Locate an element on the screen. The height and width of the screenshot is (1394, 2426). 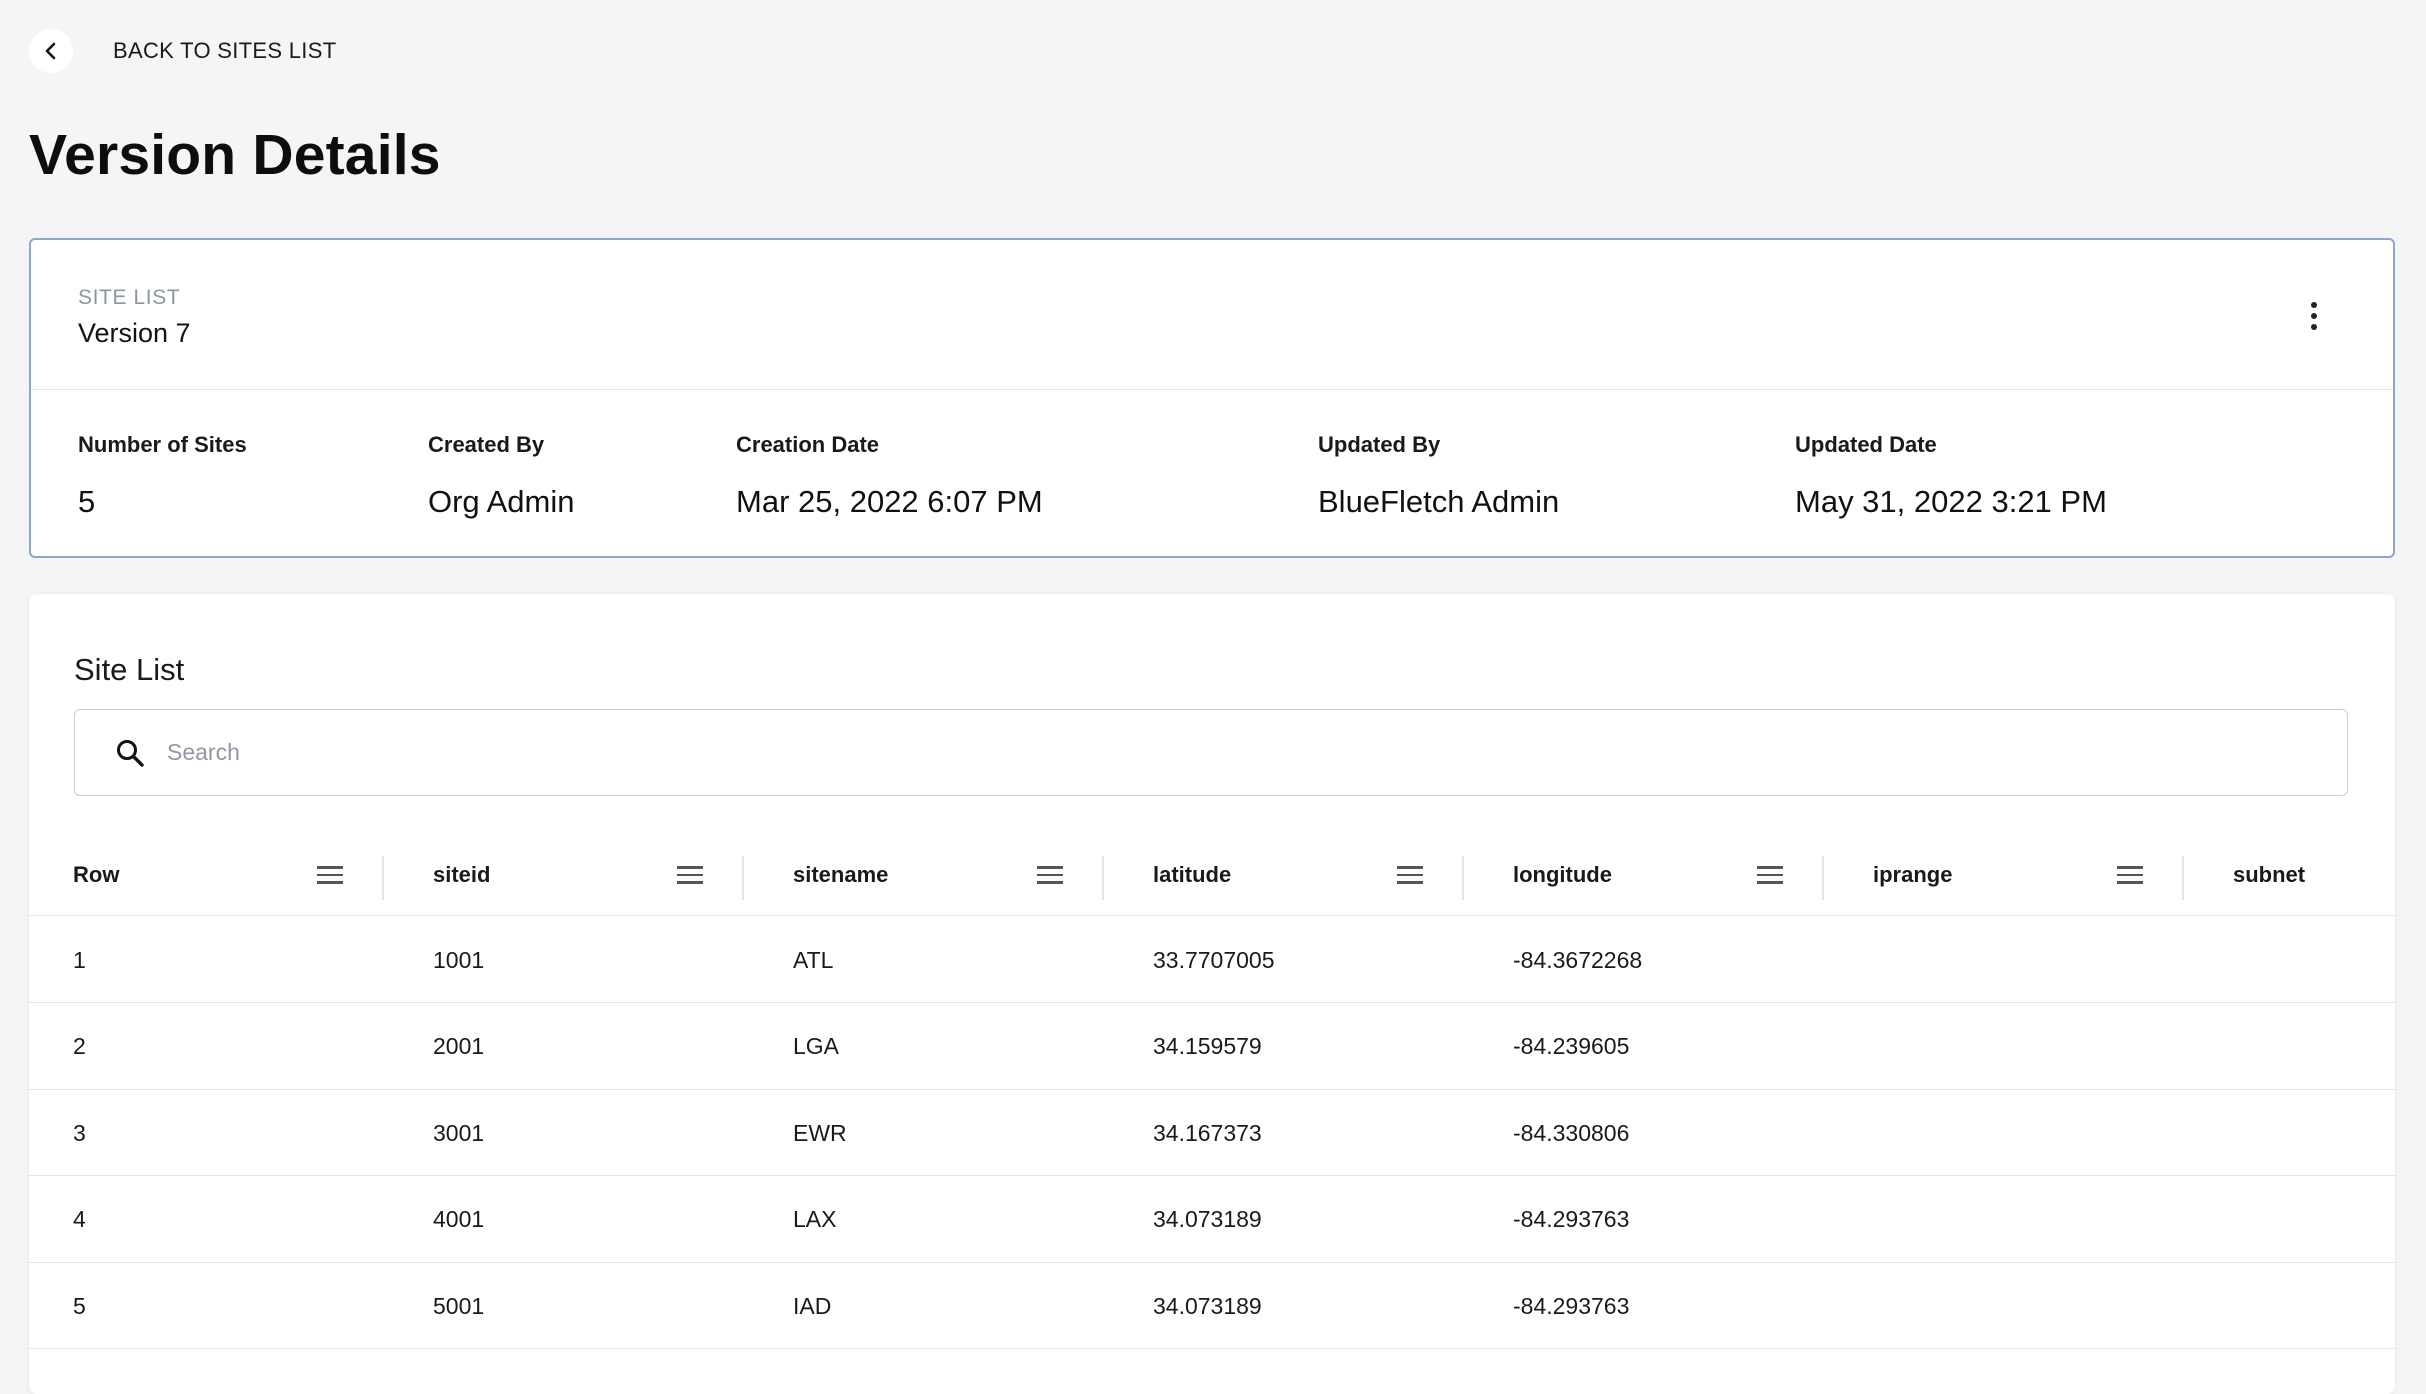
table-cell-longitude: -84.239605 is located at coordinates (1571, 1046).